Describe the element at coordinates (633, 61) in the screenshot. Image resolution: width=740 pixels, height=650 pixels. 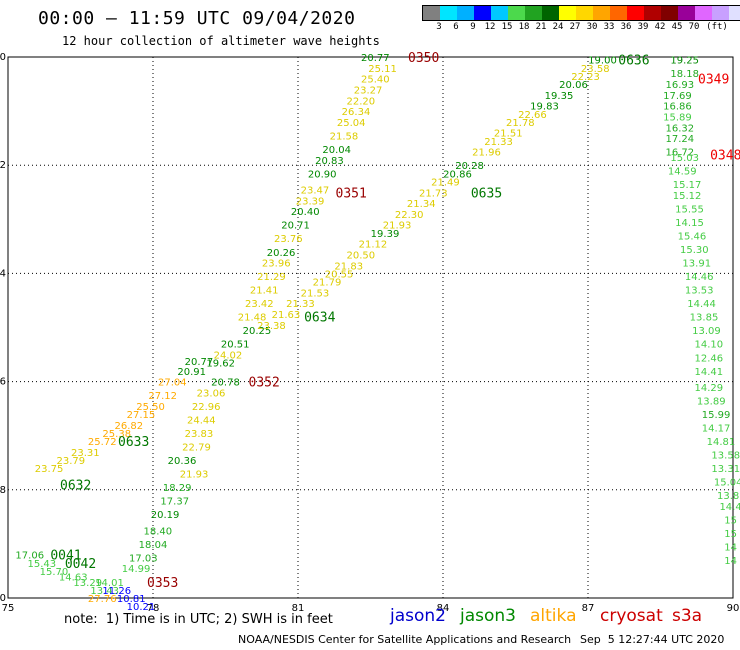
I see `pass-label: 0636` at that location.